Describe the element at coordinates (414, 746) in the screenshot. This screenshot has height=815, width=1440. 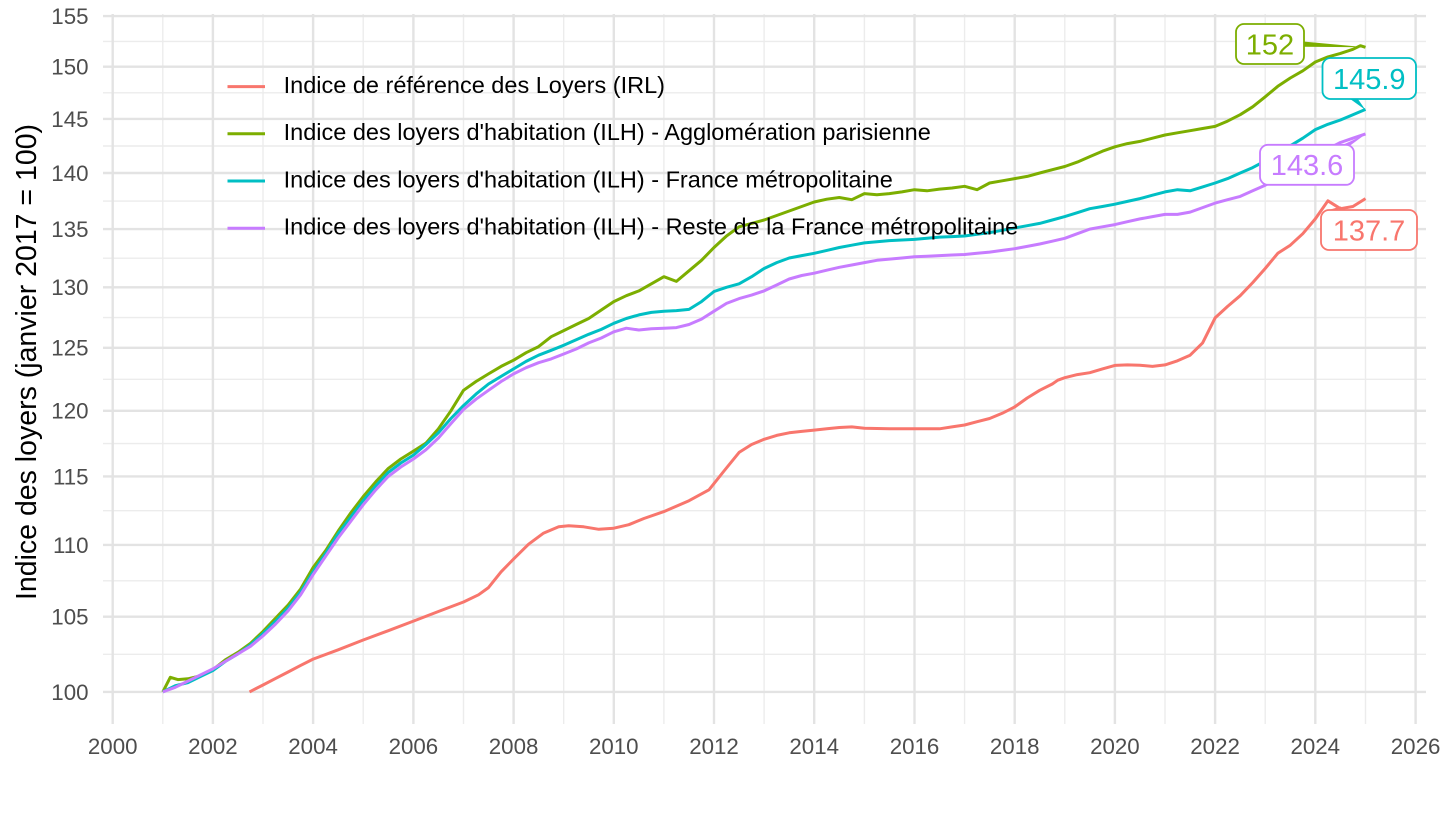
I see `svg-text: 2006` at that location.